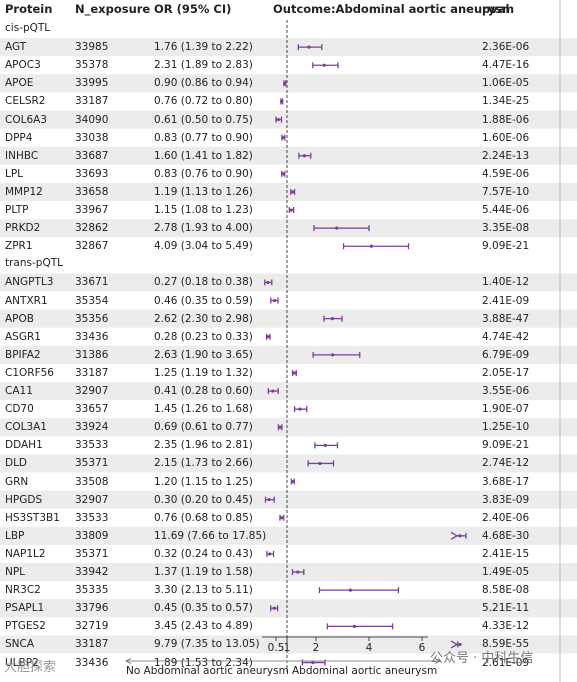 The height and width of the screenshot is (682, 577). I want to click on cell-n: 33671, so click(92, 282).